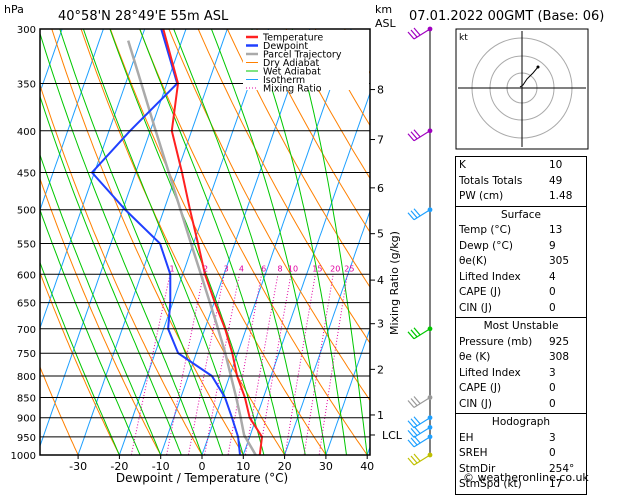 This screenshot has width=629, height=495. What do you see at coordinates (284, 80) in the screenshot?
I see `legend-label: Isotherm` at bounding box center [284, 80].